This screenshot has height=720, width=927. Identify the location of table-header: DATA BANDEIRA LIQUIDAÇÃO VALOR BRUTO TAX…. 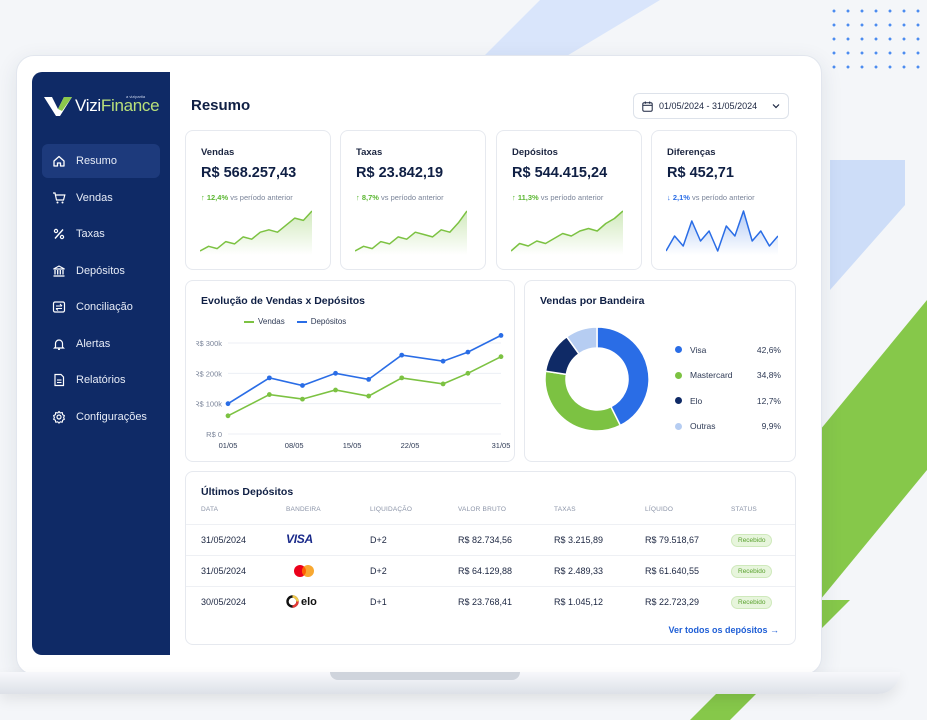
(490, 516).